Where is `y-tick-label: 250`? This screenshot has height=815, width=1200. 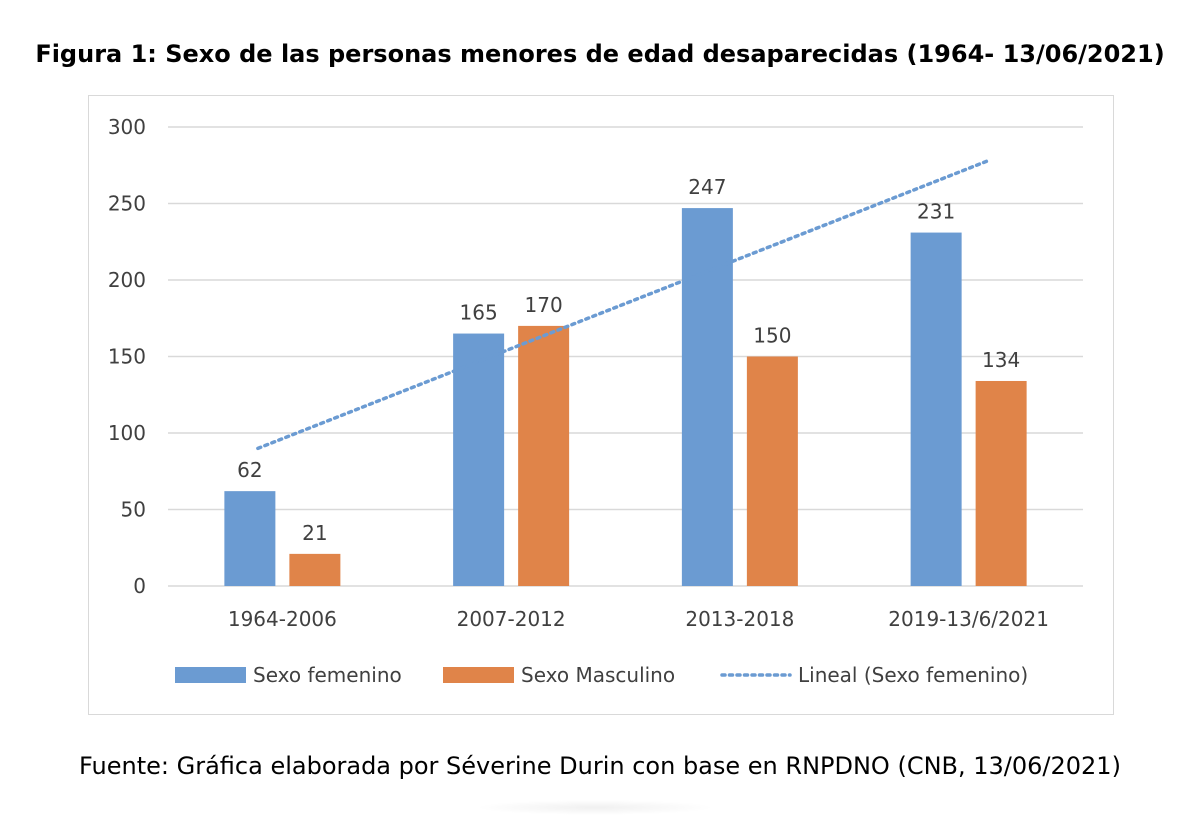
y-tick-label: 250 is located at coordinates (127, 204).